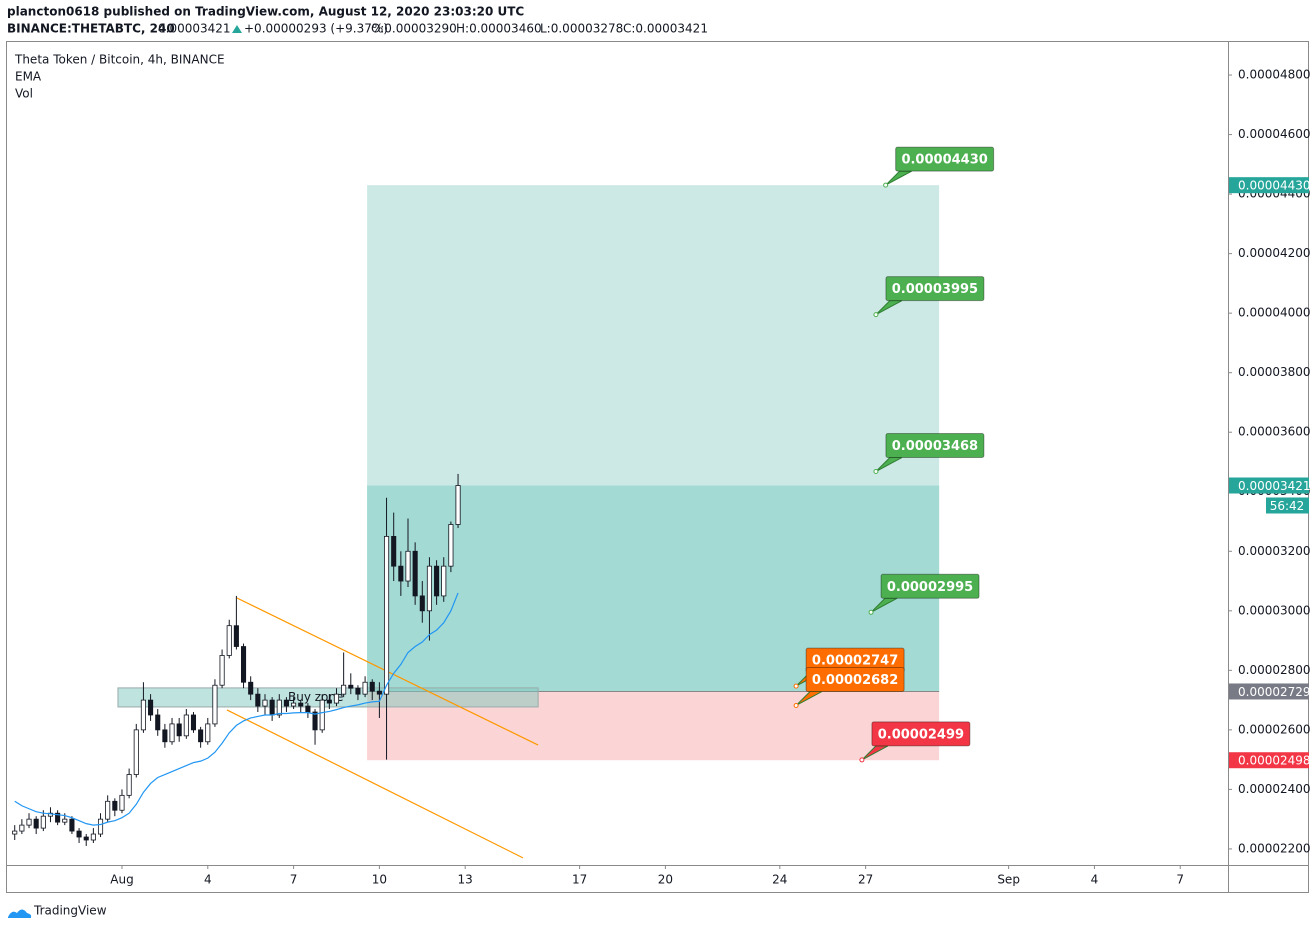 The height and width of the screenshot is (934, 1316). Describe the element at coordinates (194, 29) in the screenshot. I see `last-price: 0.00003421` at that location.